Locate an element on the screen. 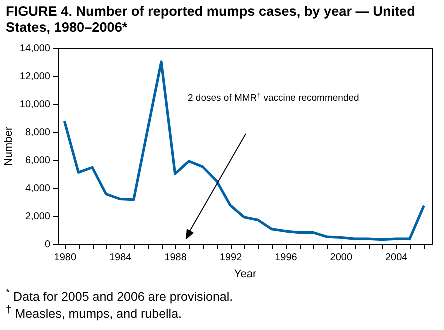  x-tick-label: 1980 is located at coordinates (65, 258).